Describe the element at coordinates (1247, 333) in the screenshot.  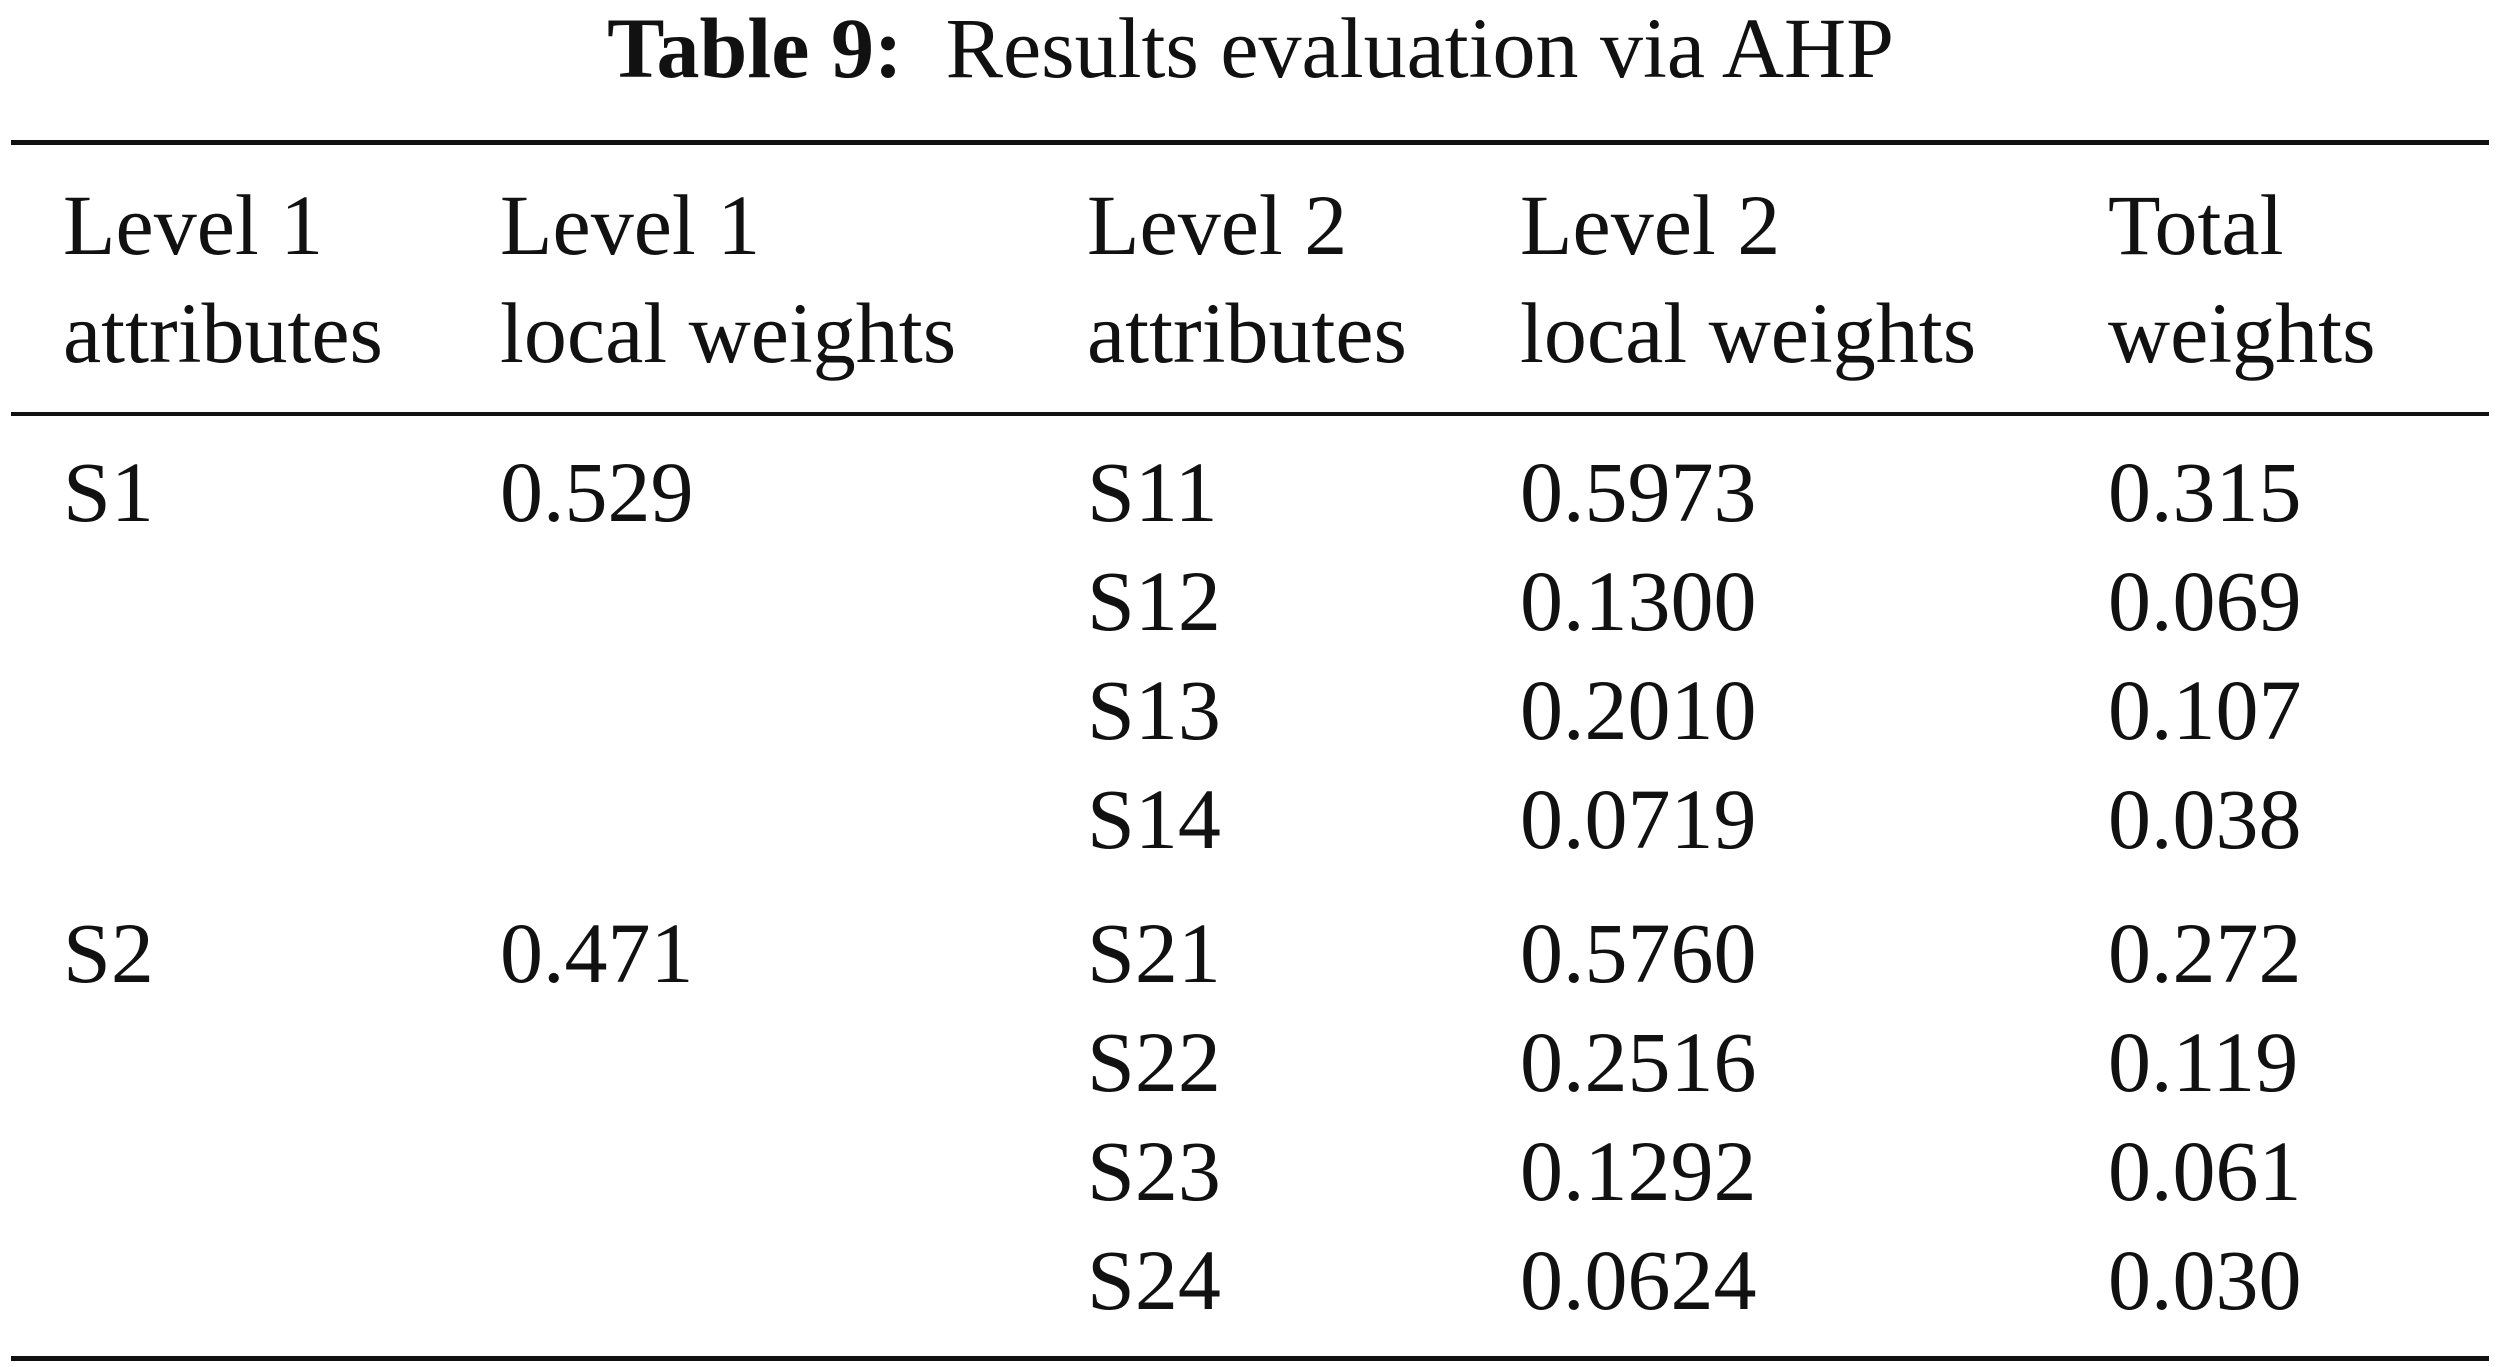
I see `header-level2-attributes-line2: attributes` at that location.